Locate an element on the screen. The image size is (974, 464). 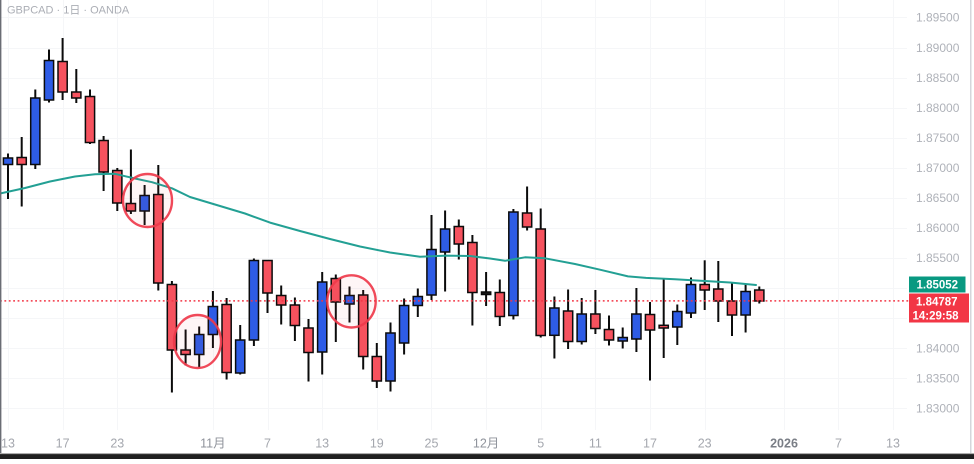
svg-text: 1.86500 is located at coordinates (938, 198).